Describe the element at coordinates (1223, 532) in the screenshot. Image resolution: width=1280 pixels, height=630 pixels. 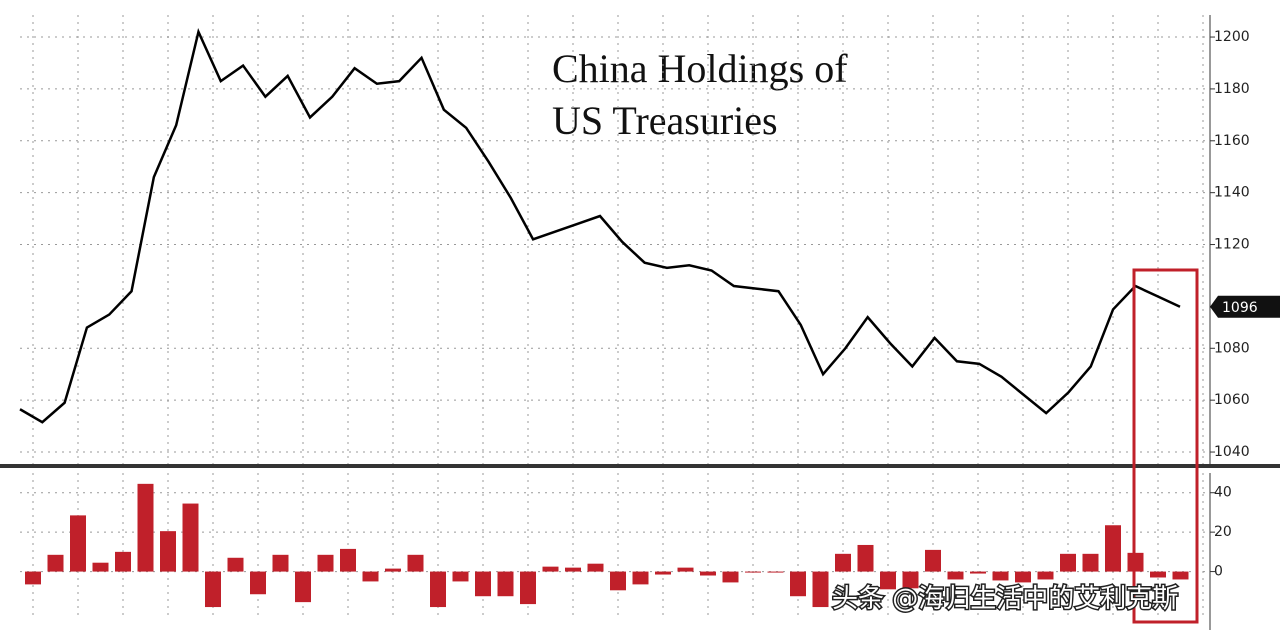
I see `y-tick-label: 20` at that location.